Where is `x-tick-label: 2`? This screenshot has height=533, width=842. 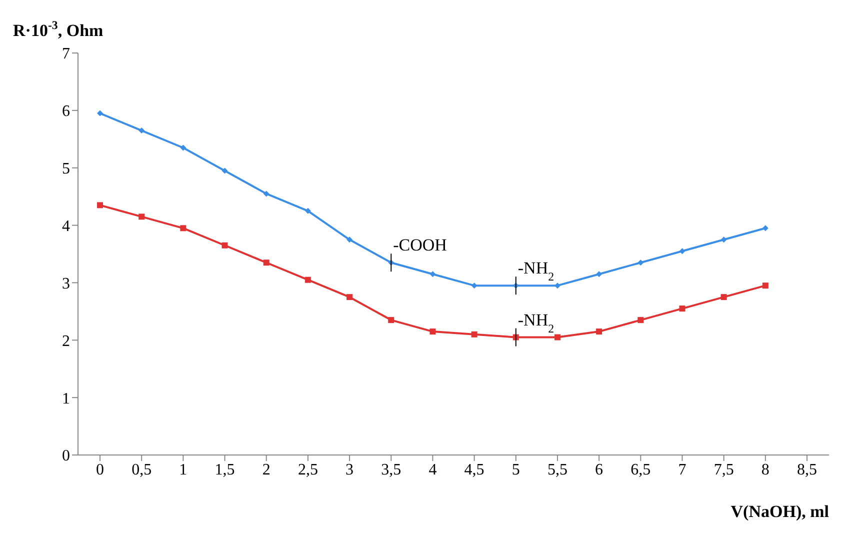 x-tick-label: 2 is located at coordinates (266, 469).